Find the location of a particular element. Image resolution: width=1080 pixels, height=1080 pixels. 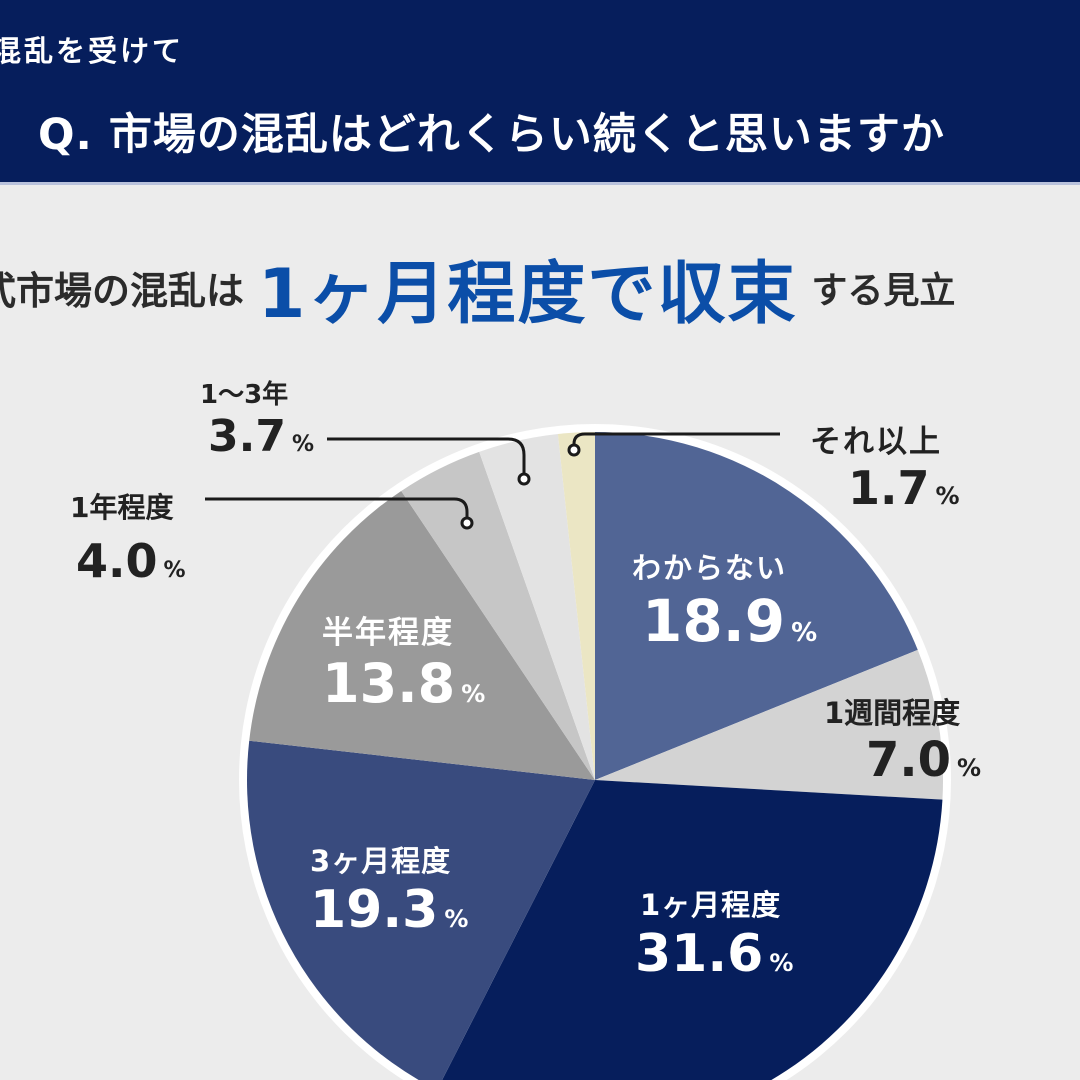

header-divider is located at coordinates (540, 183).